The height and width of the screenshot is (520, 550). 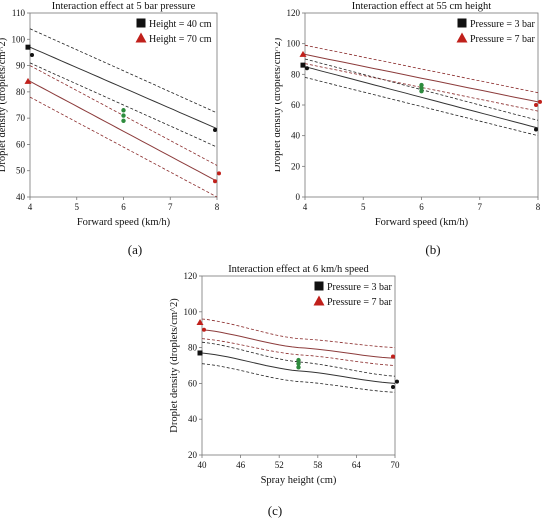 I want to click on caption-a: (a), so click(x=135, y=249).